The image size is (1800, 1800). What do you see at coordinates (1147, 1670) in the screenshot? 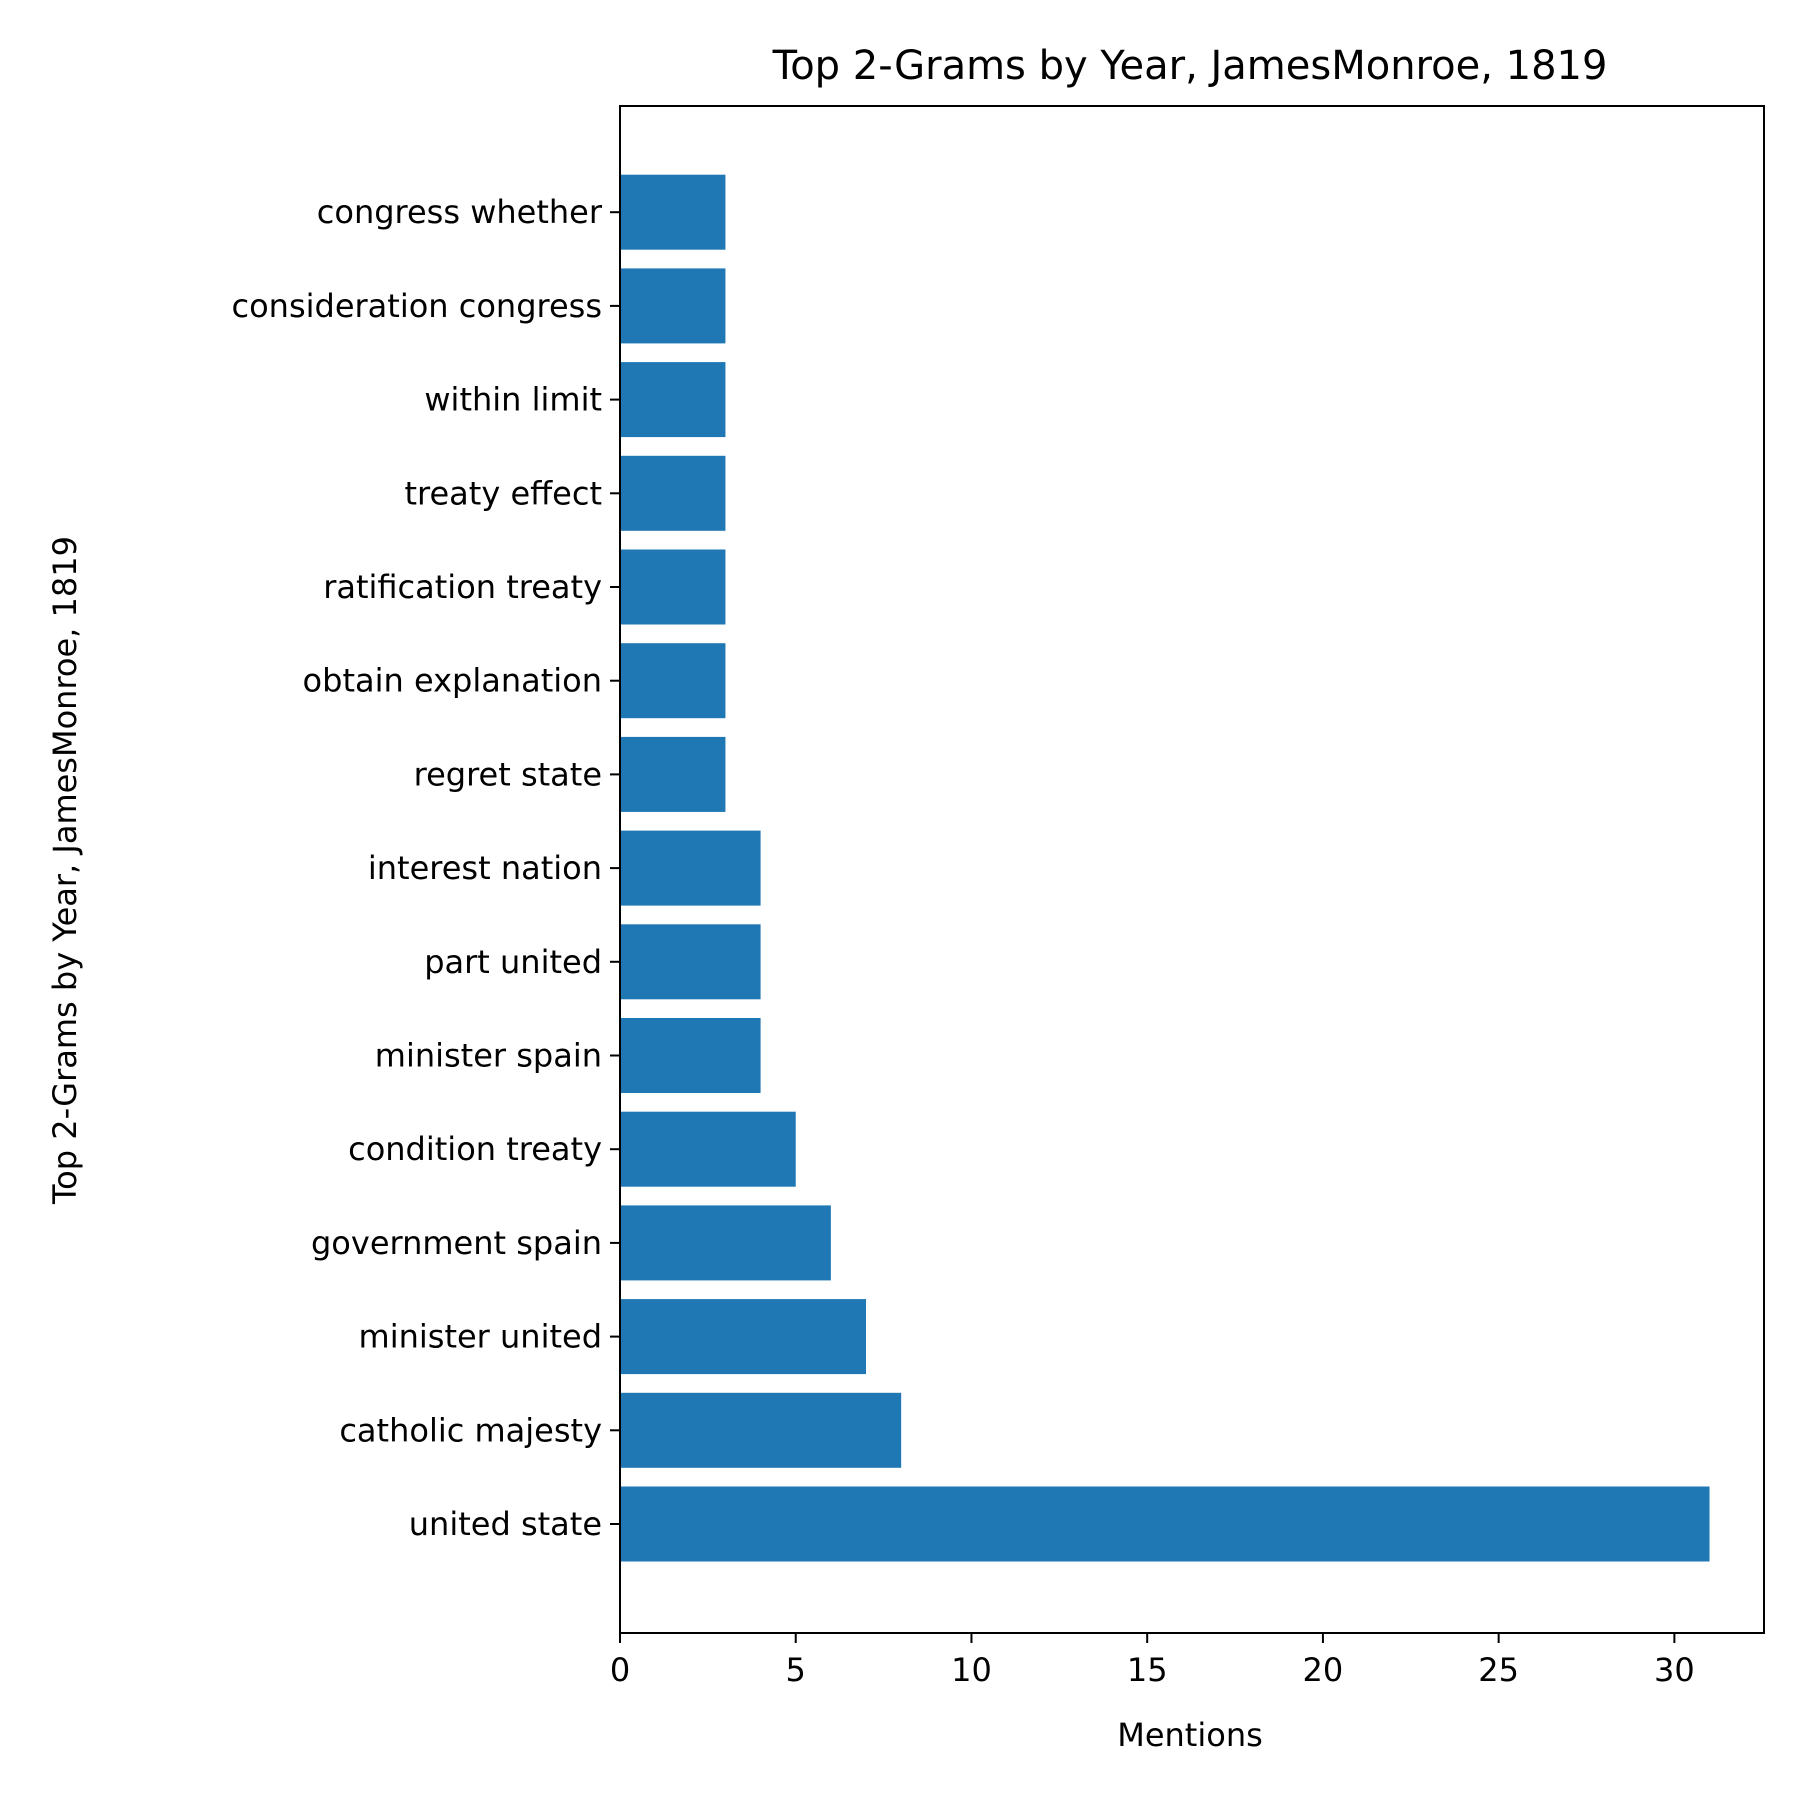
I see `x-tick-label-15: 15` at bounding box center [1147, 1670].